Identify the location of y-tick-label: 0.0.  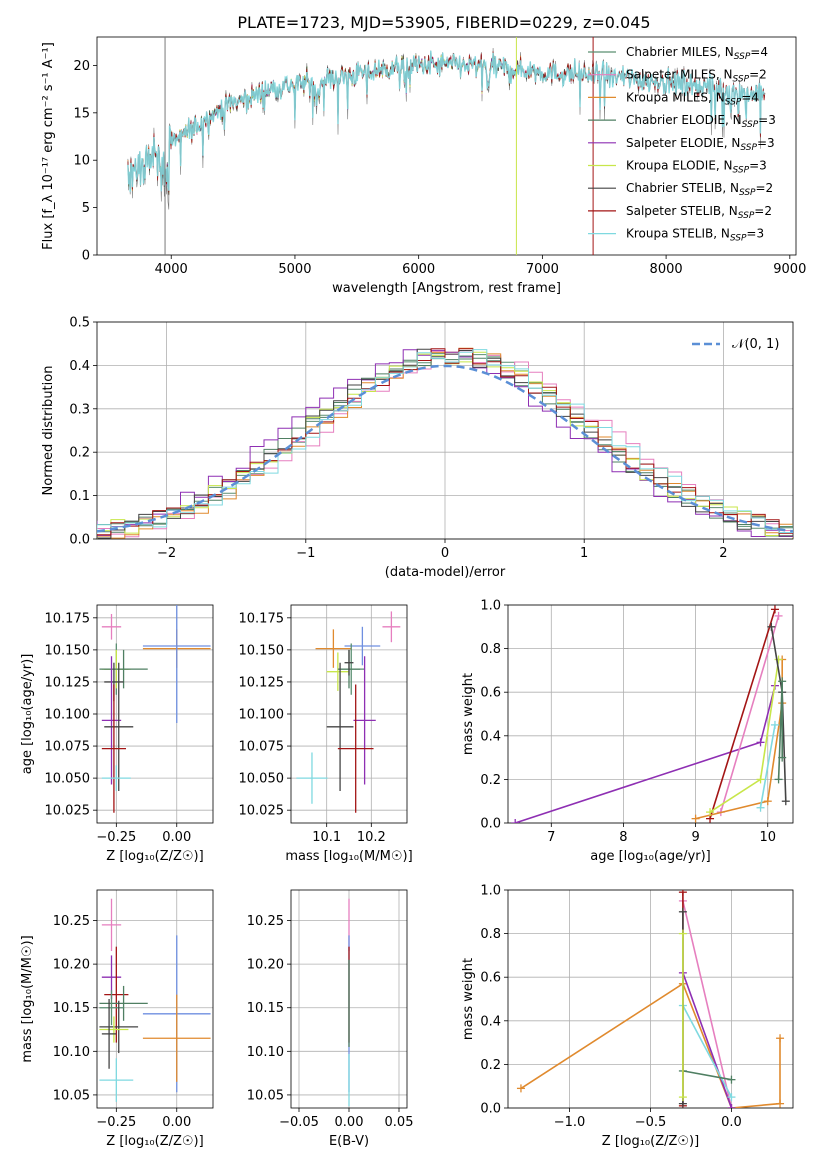
(79, 540).